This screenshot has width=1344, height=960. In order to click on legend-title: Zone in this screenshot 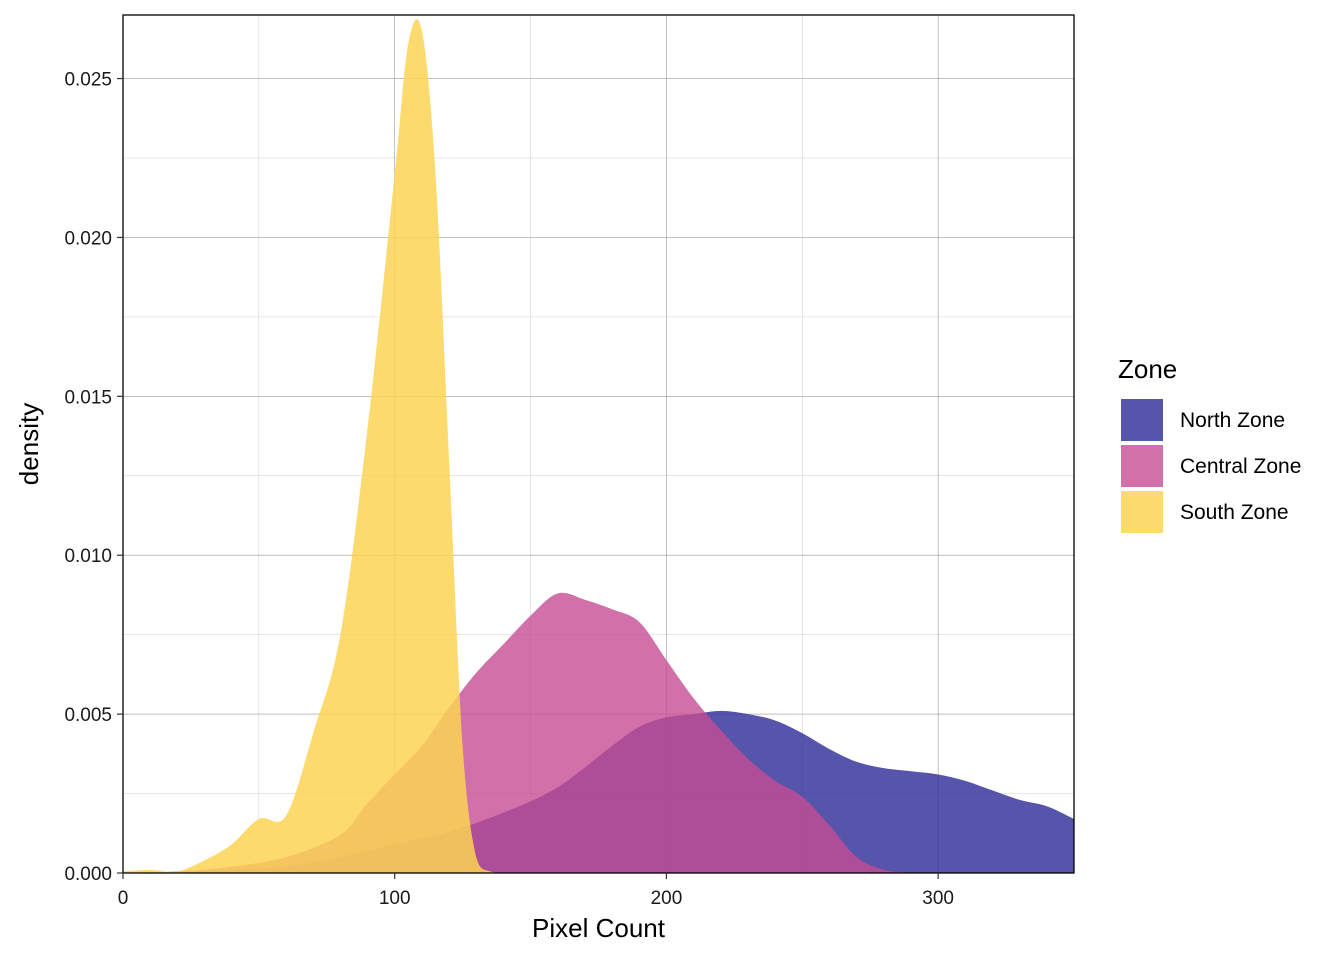, I will do `click(1147, 369)`.